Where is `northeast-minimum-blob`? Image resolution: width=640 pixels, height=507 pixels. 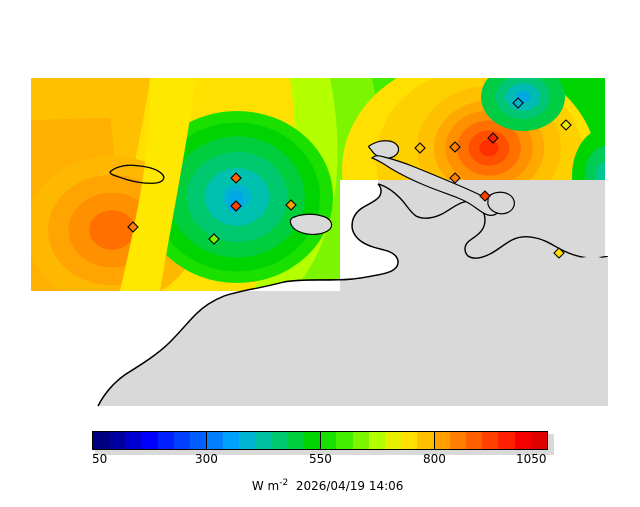 northeast-minimum-blob is located at coordinates (523, 104).